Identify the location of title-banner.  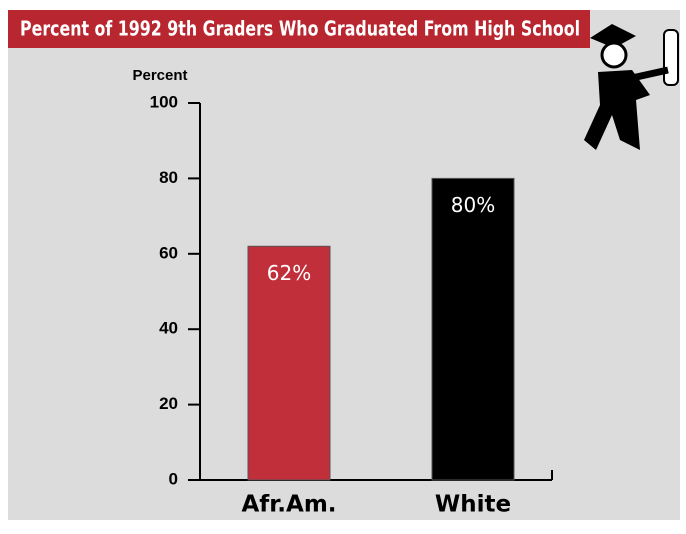
(299, 29).